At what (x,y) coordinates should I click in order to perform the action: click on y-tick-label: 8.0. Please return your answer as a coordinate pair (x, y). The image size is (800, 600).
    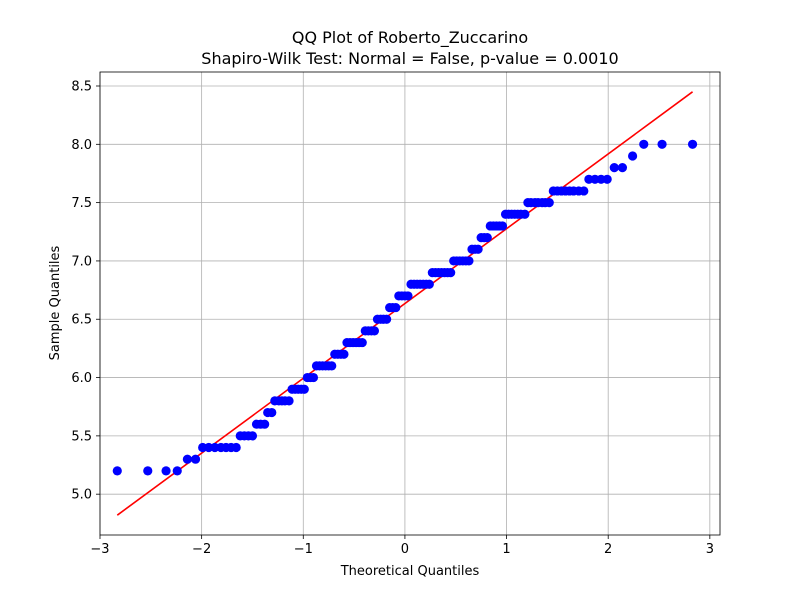
    Looking at the image, I should click on (81, 145).